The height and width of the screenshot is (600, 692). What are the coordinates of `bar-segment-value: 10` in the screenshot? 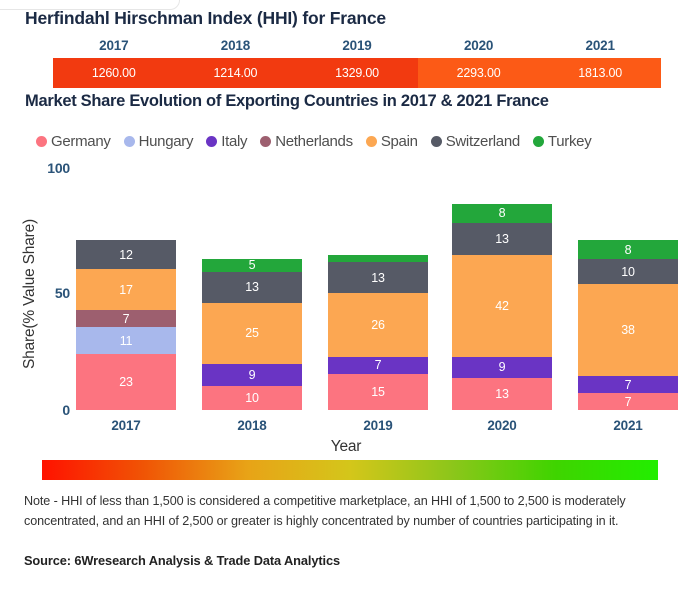 It's located at (628, 271).